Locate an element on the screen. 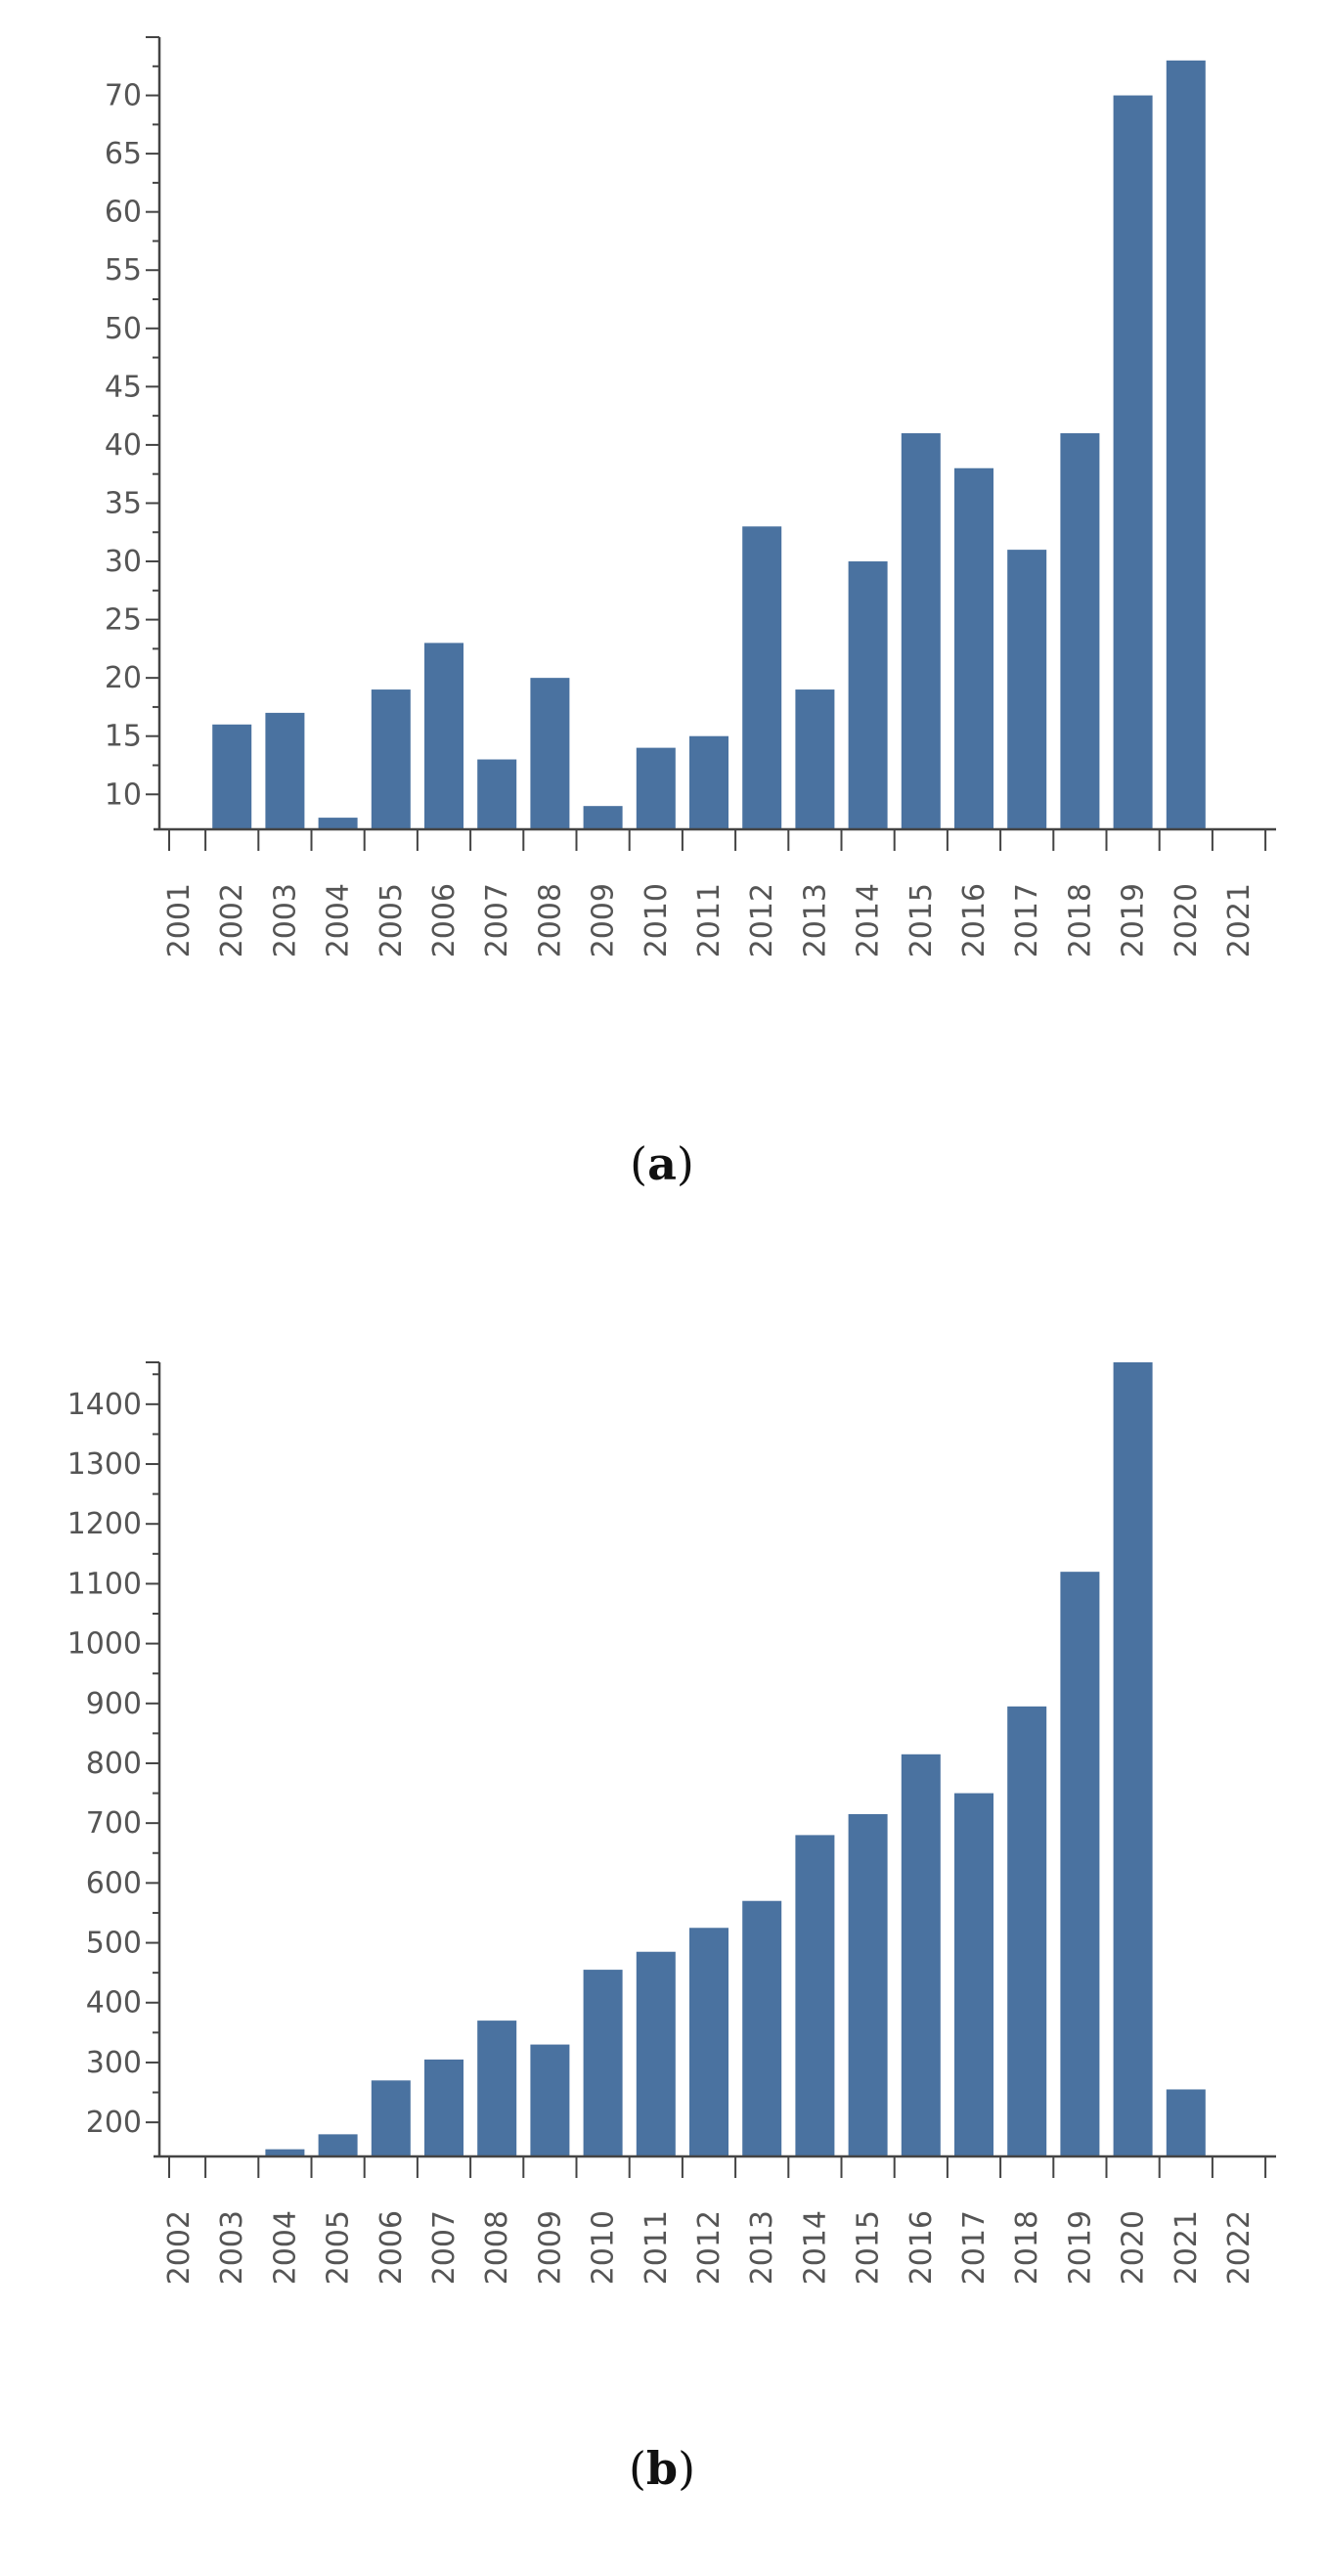 This screenshot has height=2576, width=1324. panel-a-label: a is located at coordinates (662, 1163).